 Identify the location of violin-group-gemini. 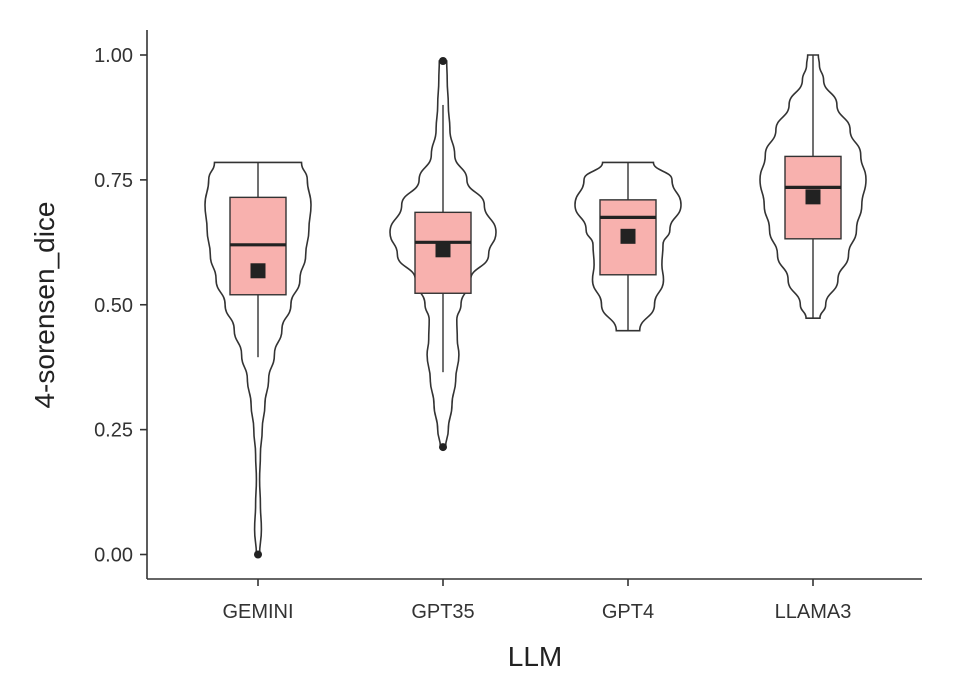
(258, 360).